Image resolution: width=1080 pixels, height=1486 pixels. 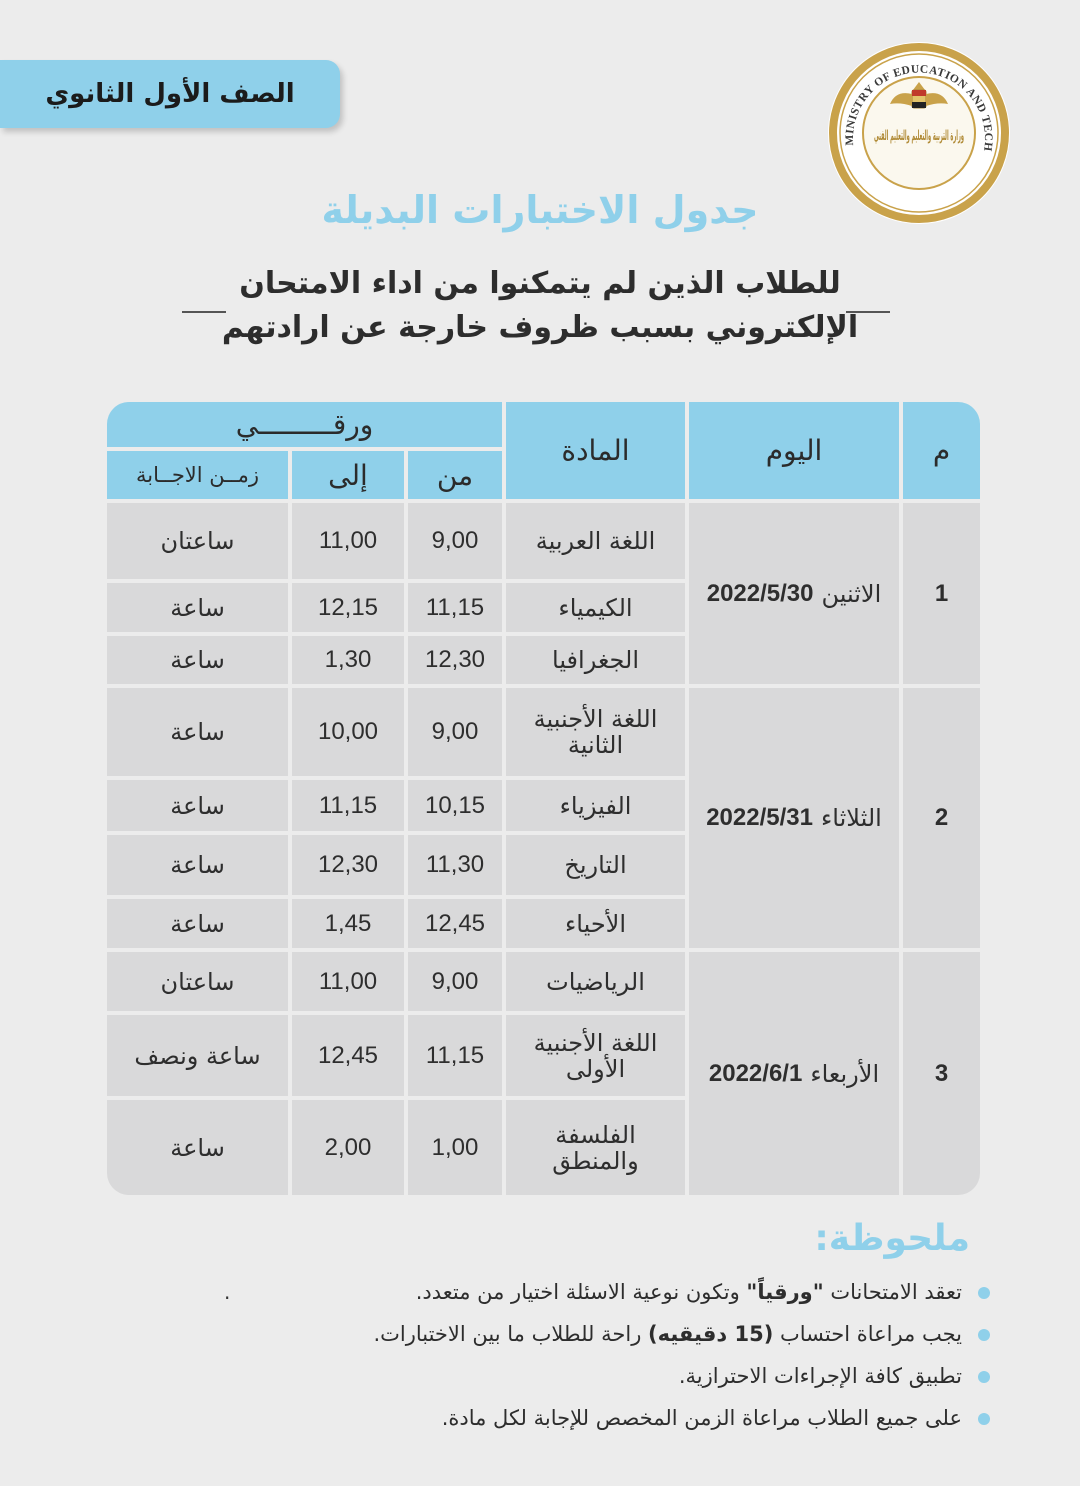 What do you see at coordinates (595, 450) in the screenshot?
I see `header-subject: المادة` at bounding box center [595, 450].